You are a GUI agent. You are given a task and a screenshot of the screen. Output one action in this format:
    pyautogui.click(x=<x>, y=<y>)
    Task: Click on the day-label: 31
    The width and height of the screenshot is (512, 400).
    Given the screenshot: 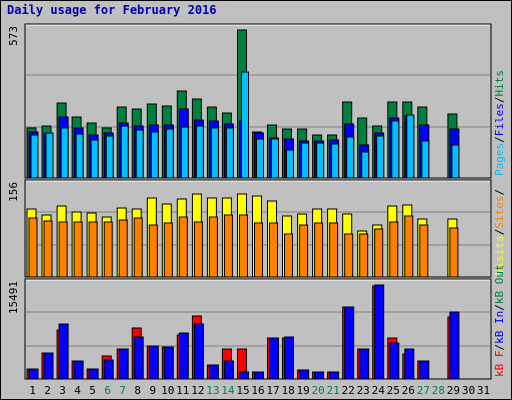 What is the action you would take?
    pyautogui.click(x=483, y=390)
    